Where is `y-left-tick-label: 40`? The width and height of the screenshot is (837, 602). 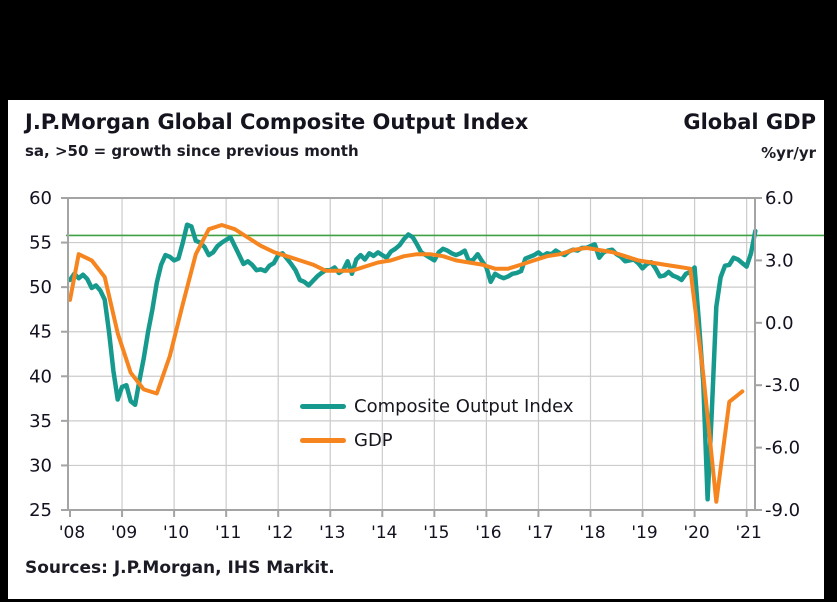 y-left-tick-label: 40 is located at coordinates (40, 376).